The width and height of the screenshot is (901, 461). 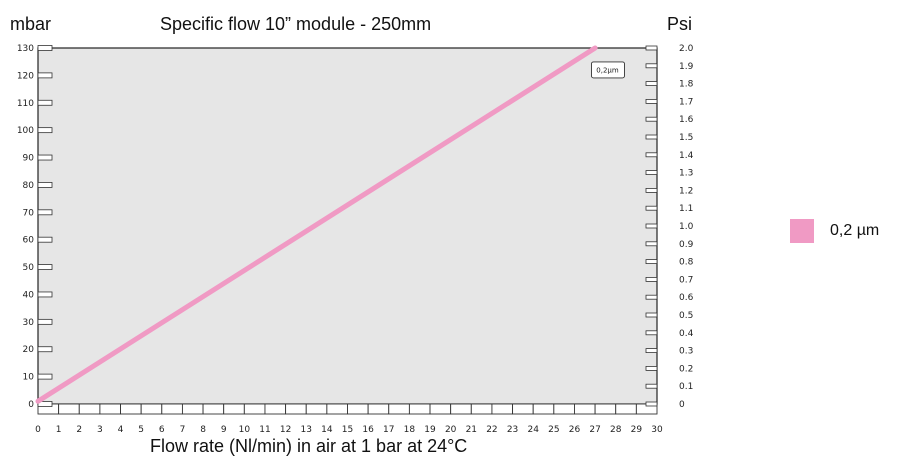 What do you see at coordinates (368, 430) in the screenshot?
I see `x-tick-label: 16` at bounding box center [368, 430].